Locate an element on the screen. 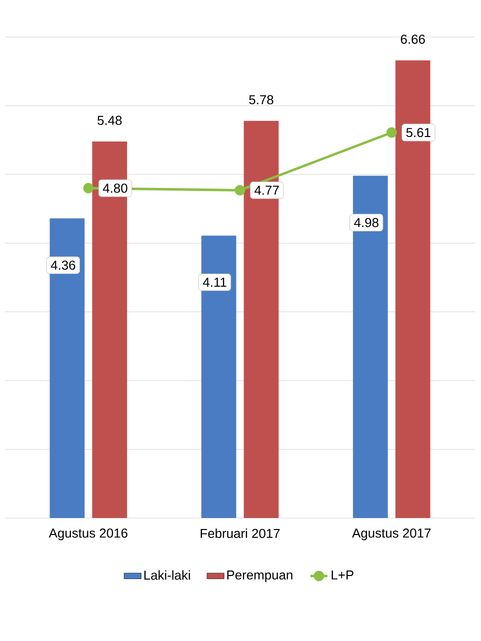  legend-label: L+P is located at coordinates (343, 575).